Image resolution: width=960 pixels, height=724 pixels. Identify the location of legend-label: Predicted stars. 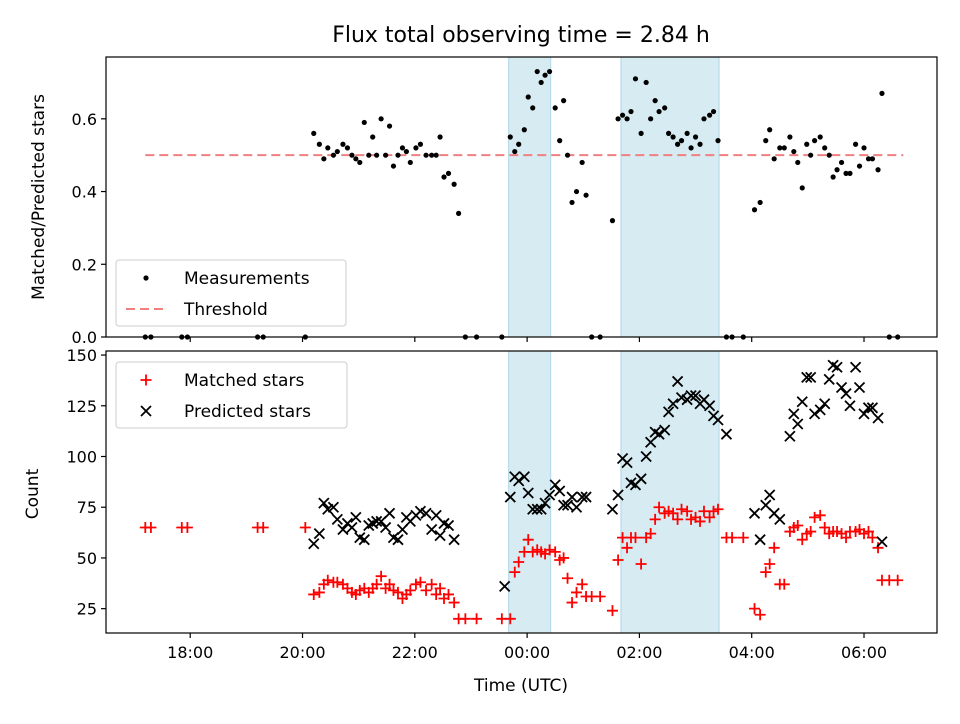
(247, 412).